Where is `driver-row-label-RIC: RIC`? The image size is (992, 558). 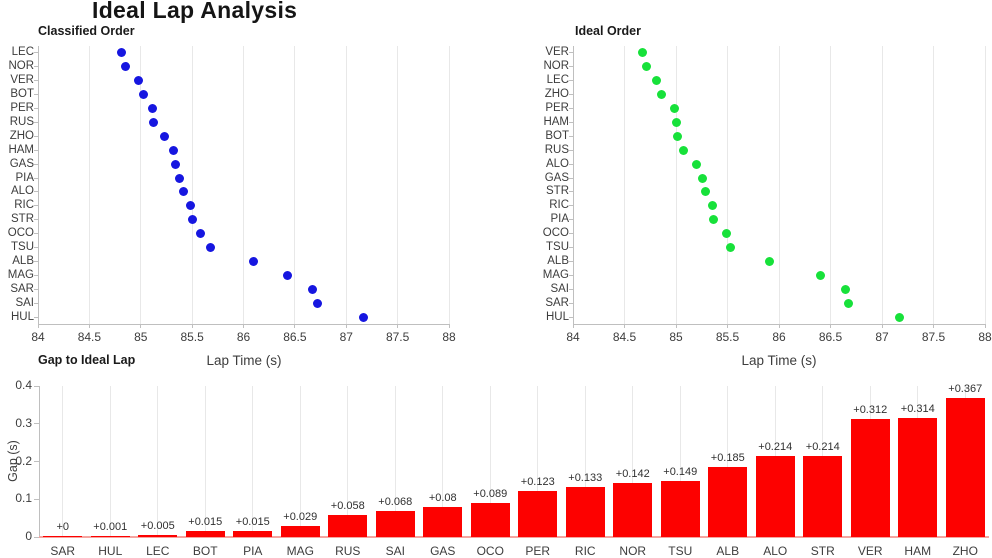
driver-row-label-RIC: RIC is located at coordinates (24, 205).